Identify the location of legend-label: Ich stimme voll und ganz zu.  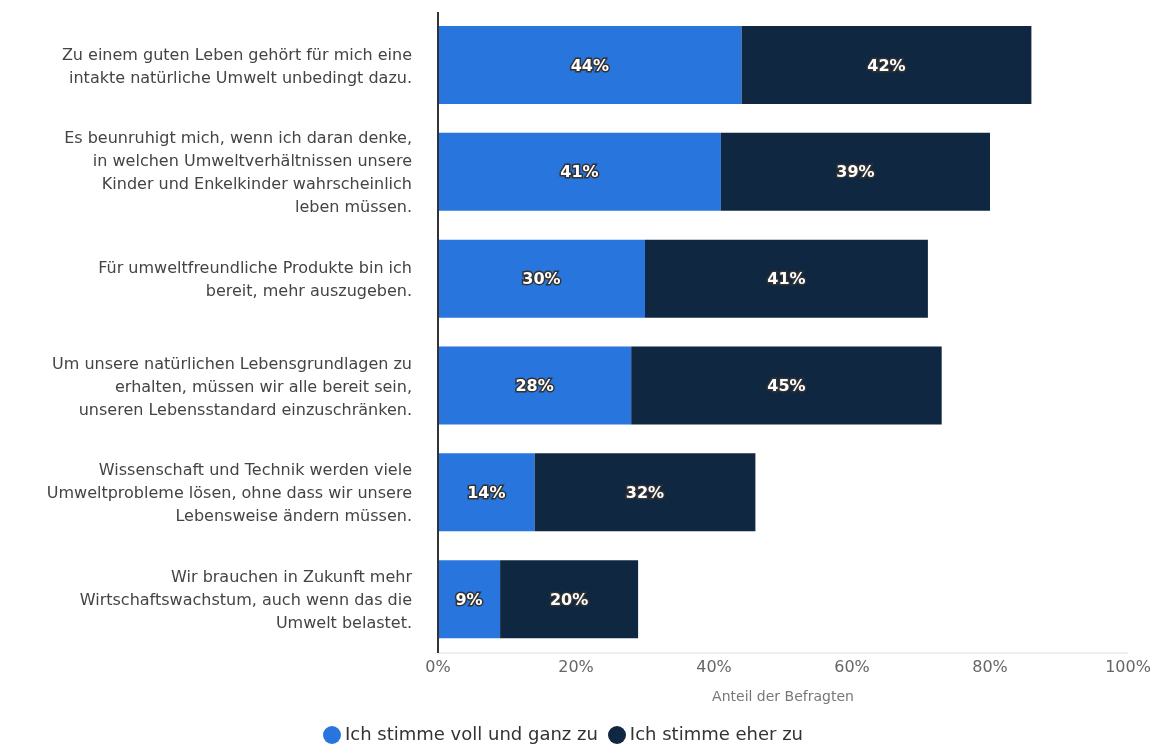
(471, 733).